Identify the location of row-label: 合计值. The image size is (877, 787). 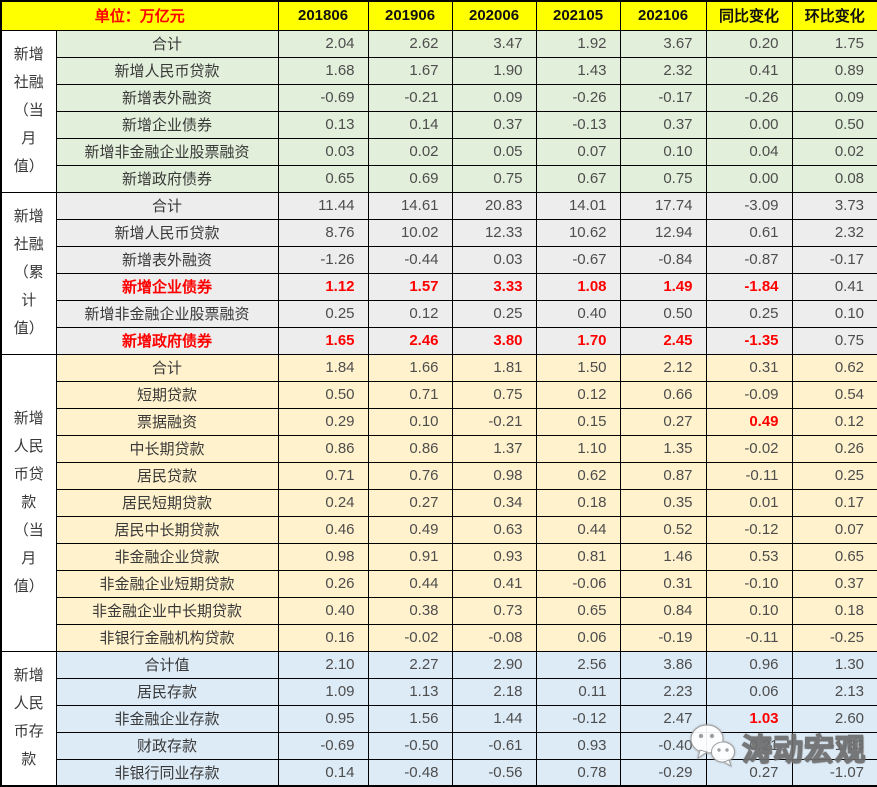
(167, 664).